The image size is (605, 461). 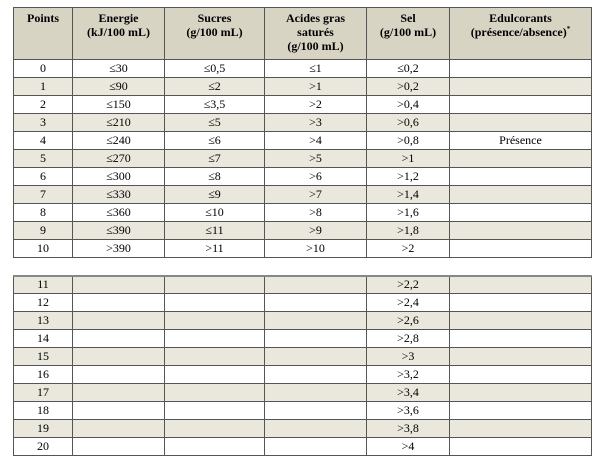 I want to click on cell-points: 7, so click(x=43, y=194).